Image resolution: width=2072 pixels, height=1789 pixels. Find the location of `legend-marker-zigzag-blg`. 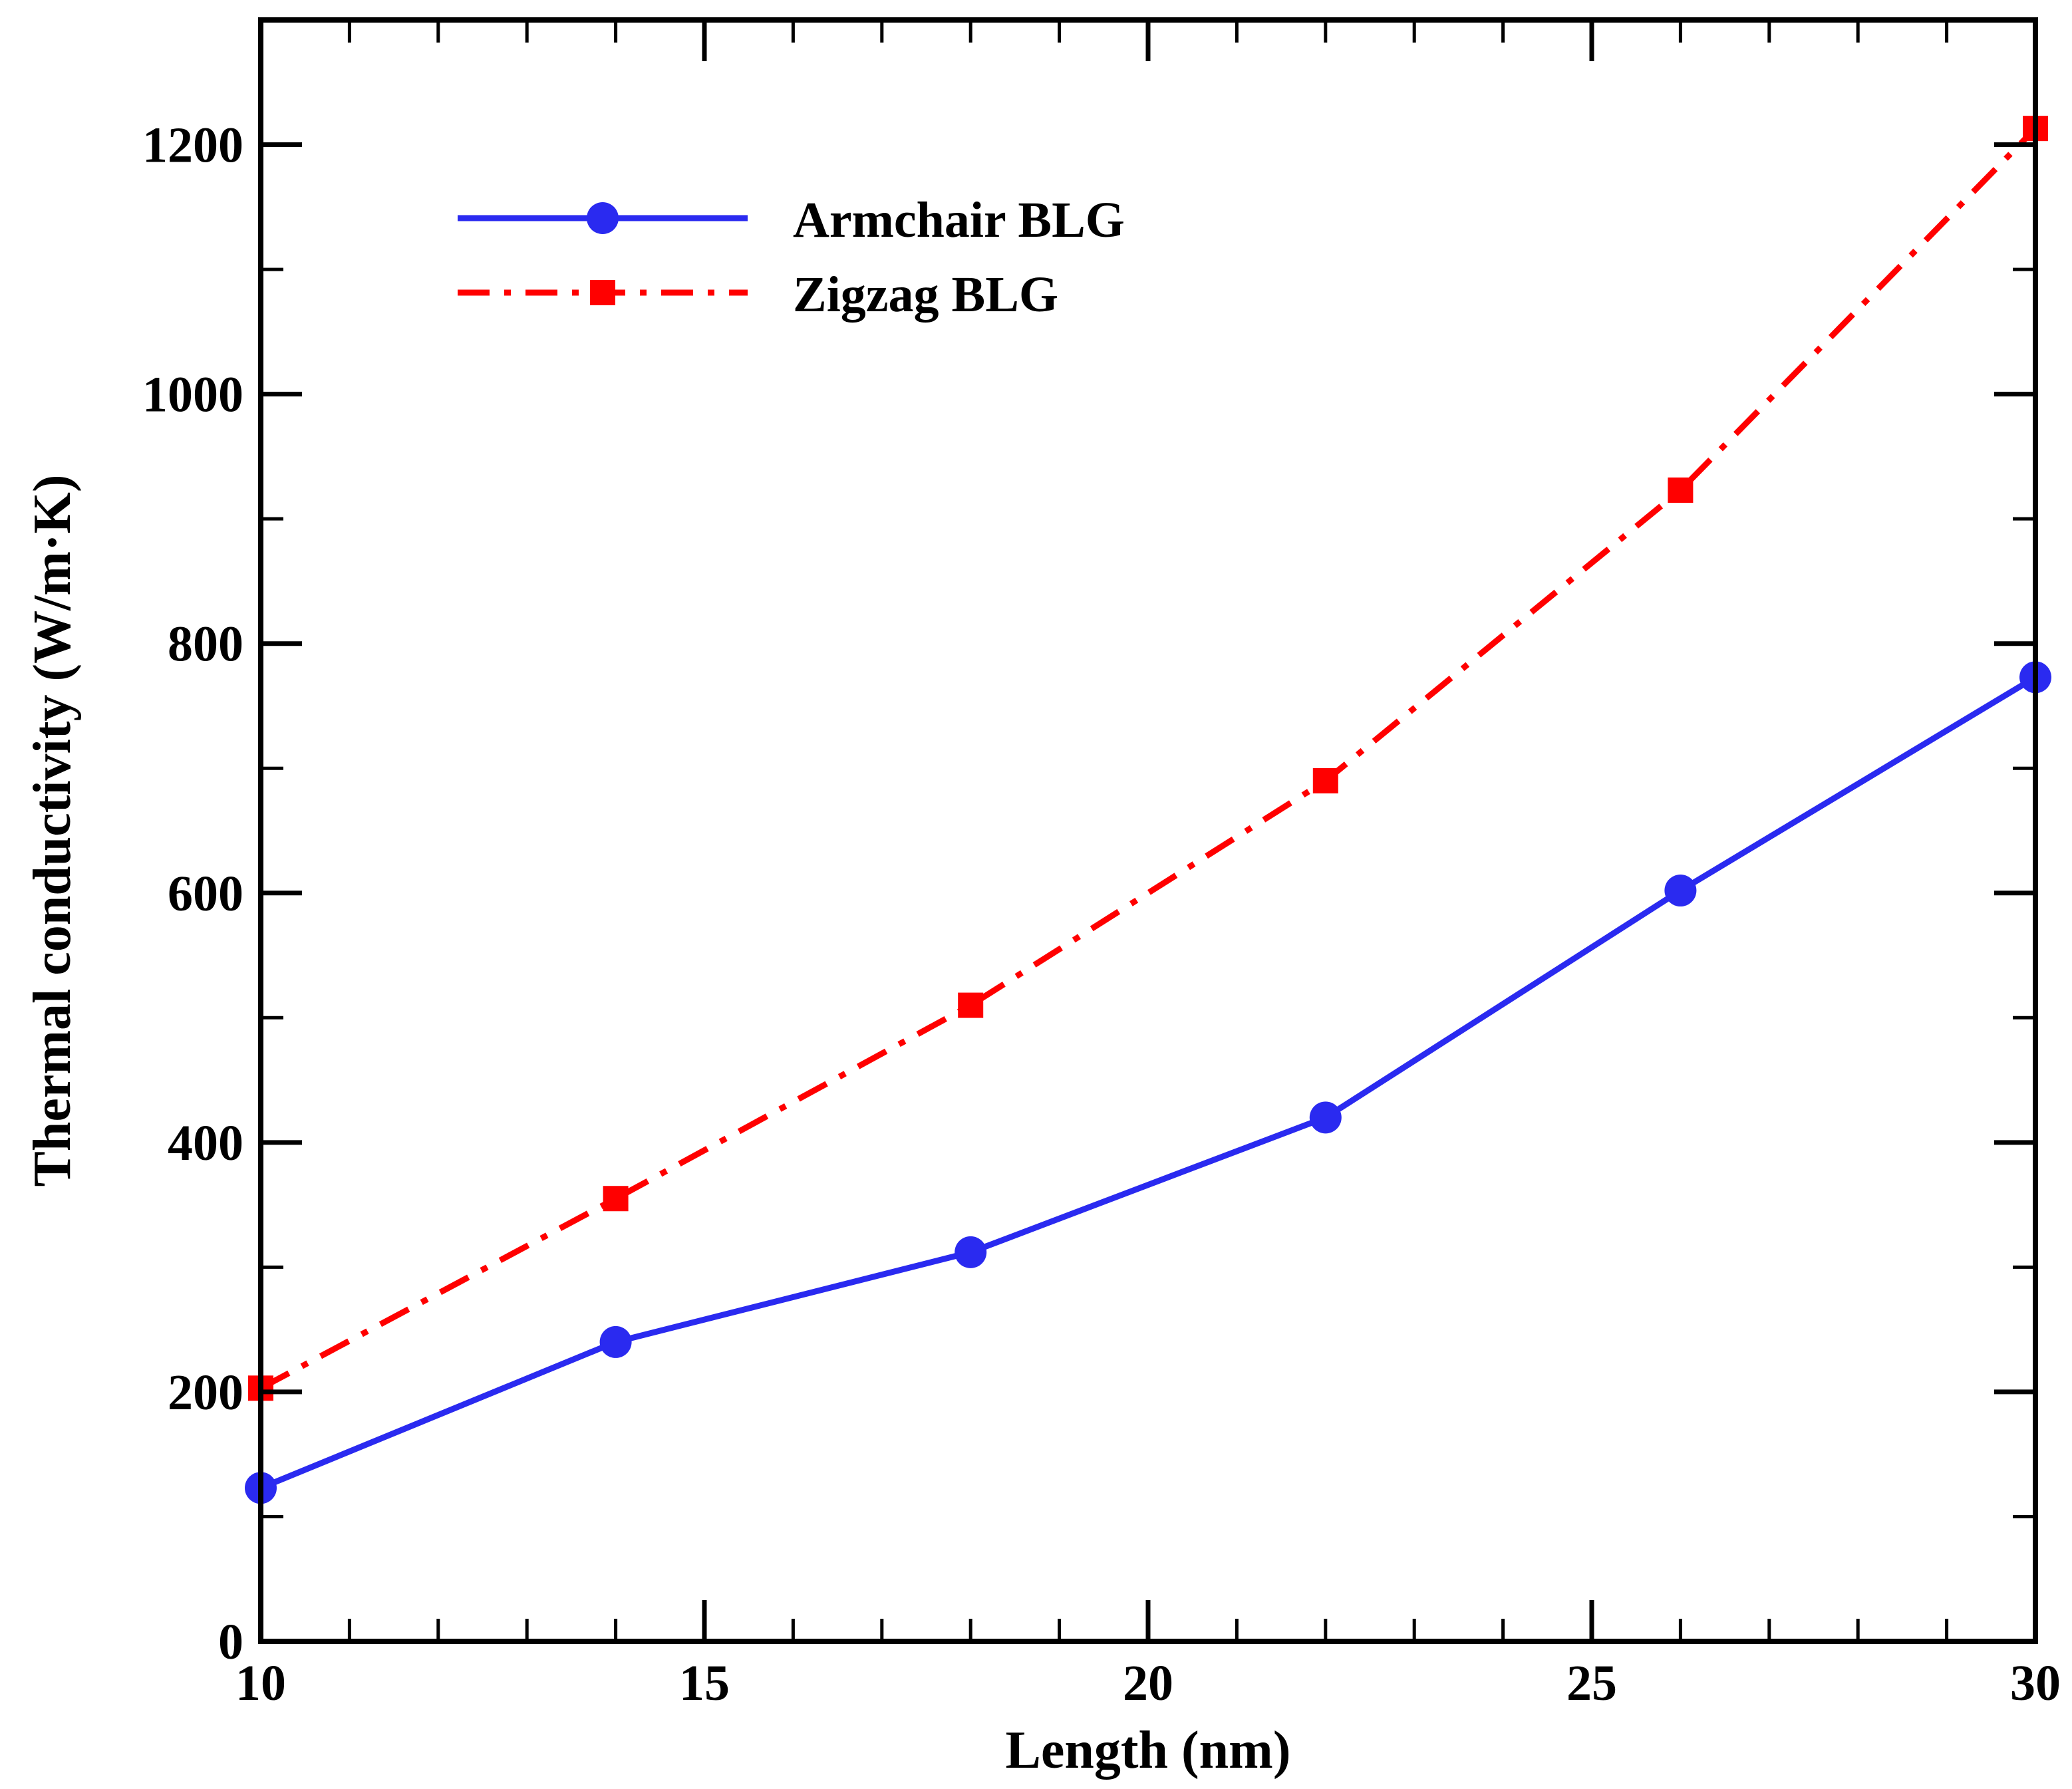

legend-marker-zigzag-blg is located at coordinates (602, 292).